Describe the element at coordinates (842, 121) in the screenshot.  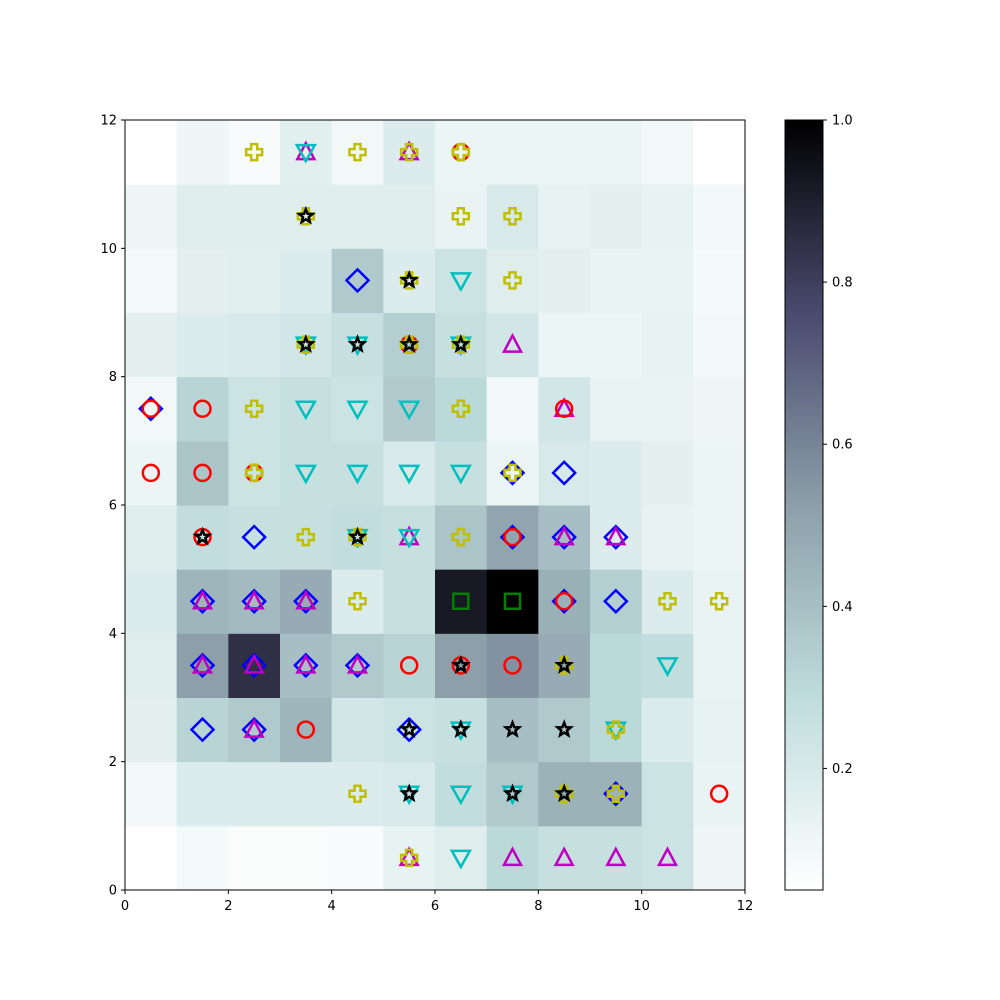
I see `colorbar-tick-label: 1.0` at that location.